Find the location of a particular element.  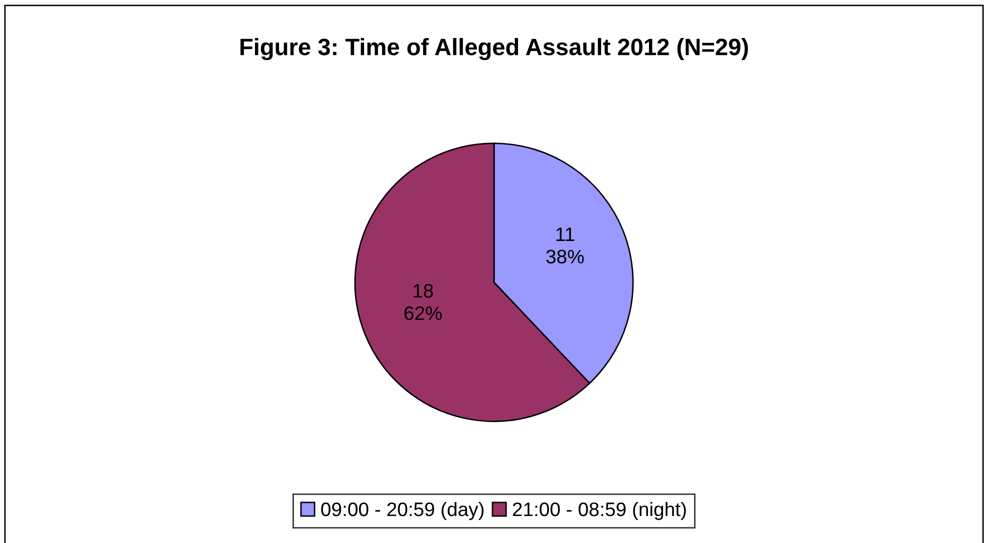

legend-label: 21:00 - 08:59 (night) is located at coordinates (599, 511).